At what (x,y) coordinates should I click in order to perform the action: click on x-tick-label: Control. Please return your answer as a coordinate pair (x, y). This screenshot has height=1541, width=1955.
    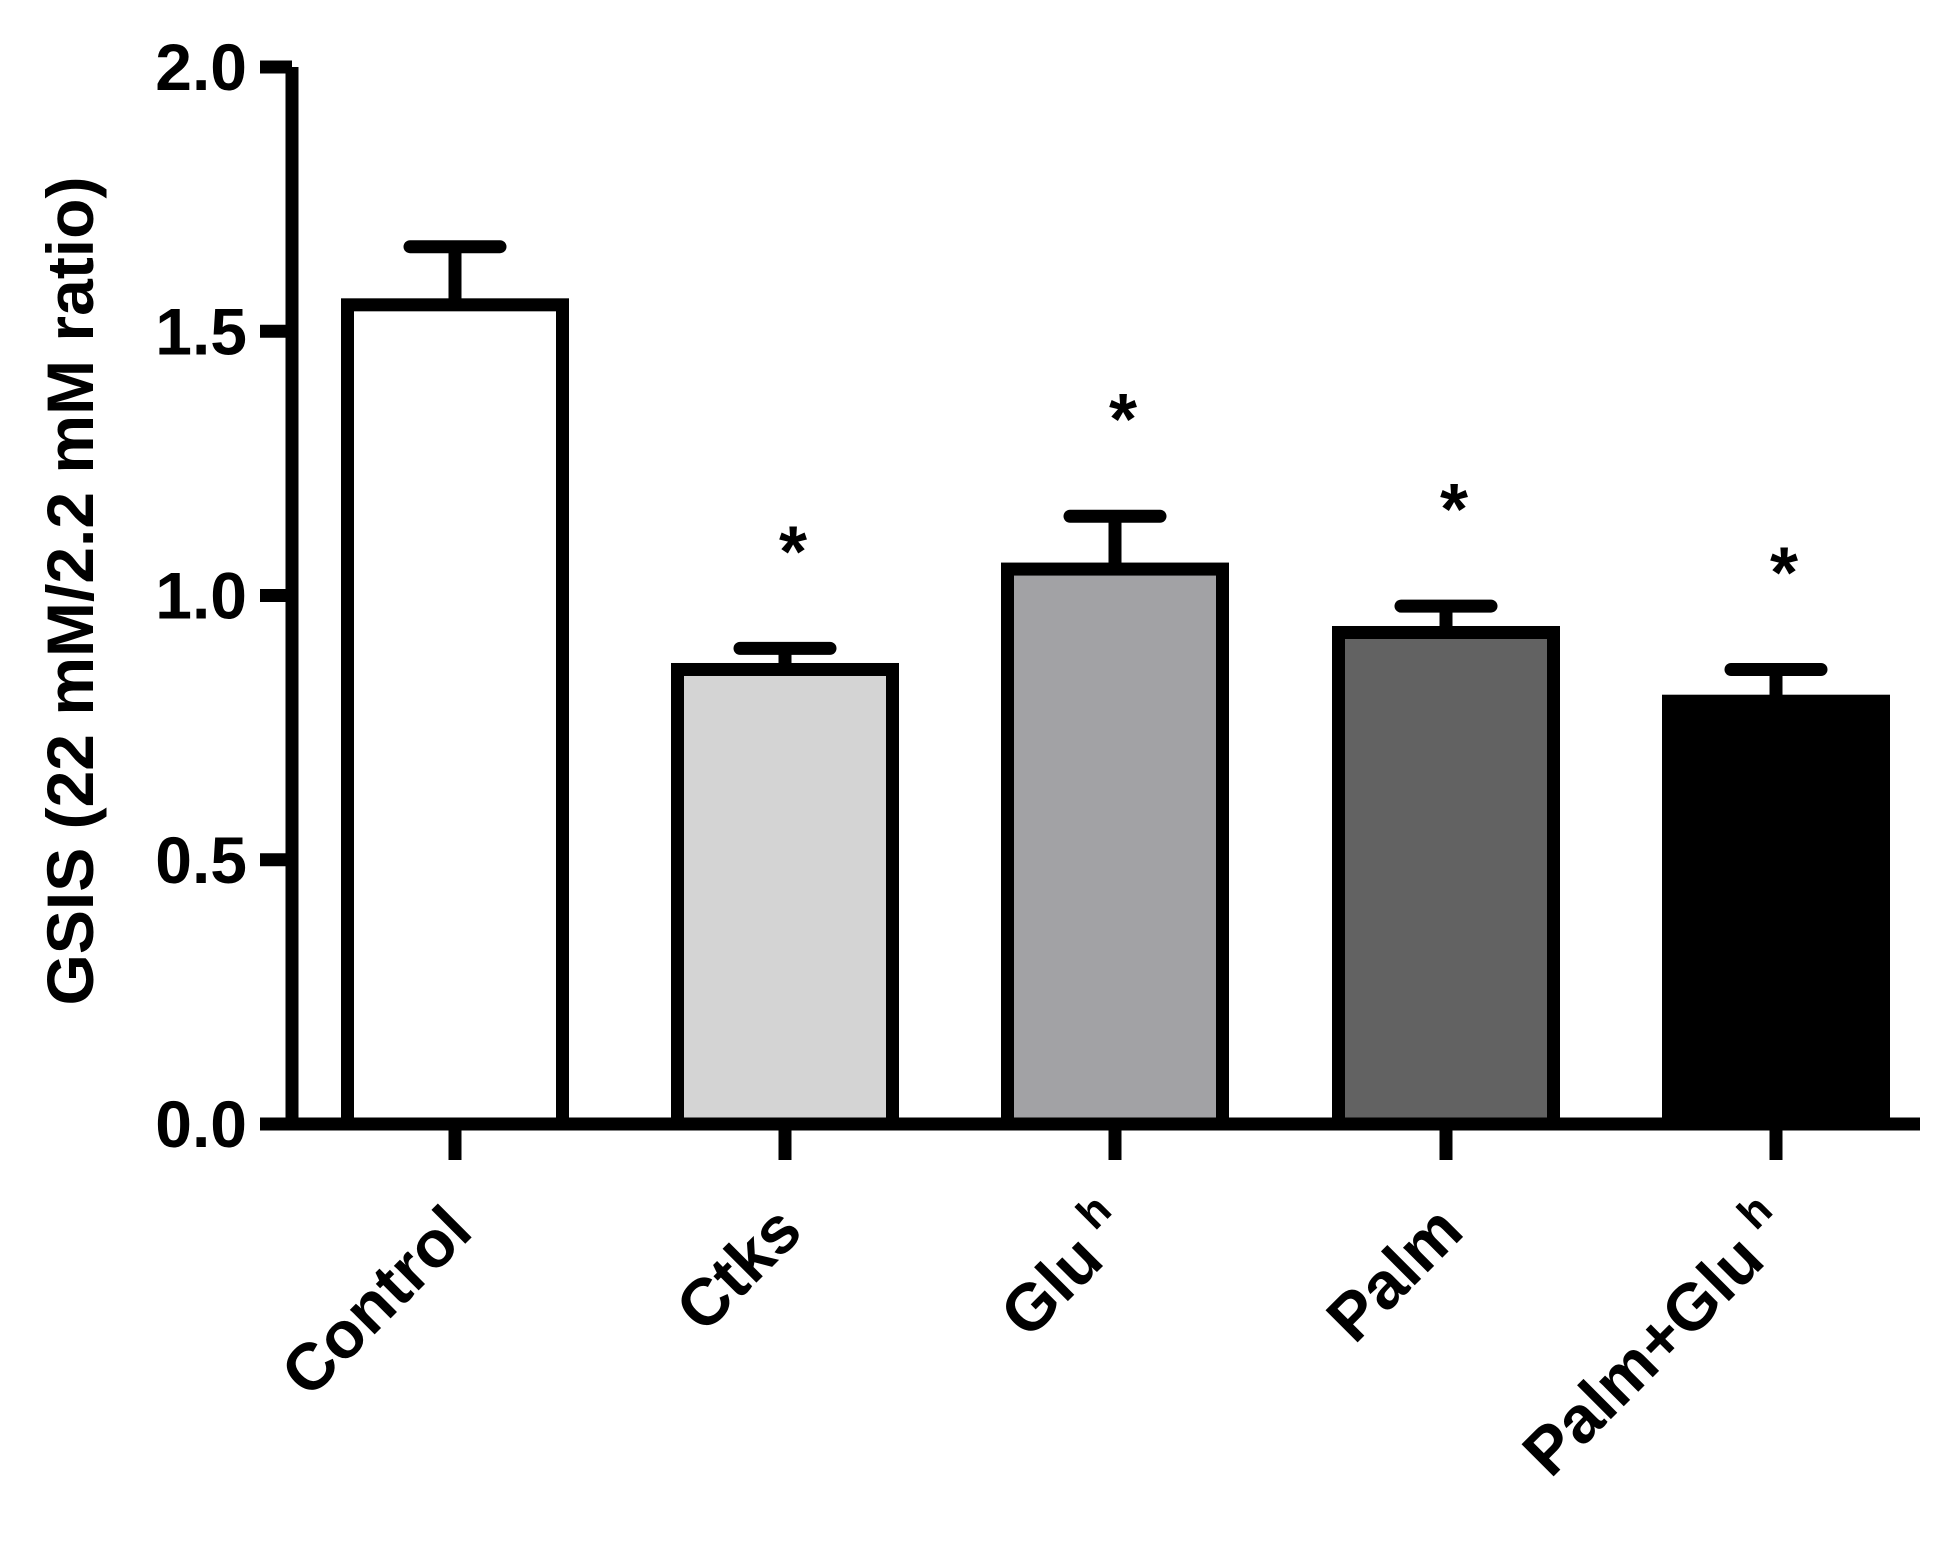
    Looking at the image, I should click on (376, 1301).